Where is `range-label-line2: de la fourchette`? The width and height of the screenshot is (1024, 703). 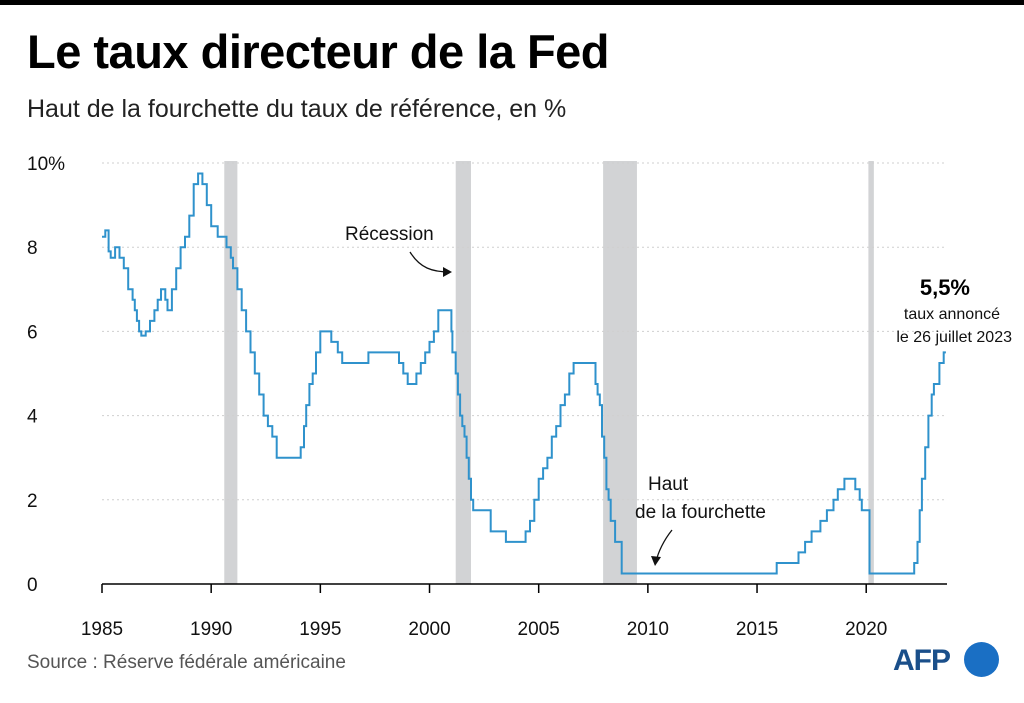 range-label-line2: de la fourchette is located at coordinates (700, 512).